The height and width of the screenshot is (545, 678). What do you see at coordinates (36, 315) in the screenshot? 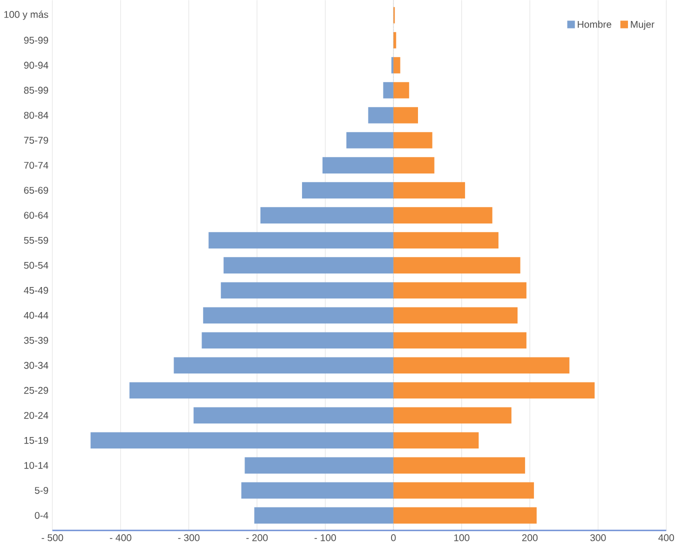
I see `y-tick-label: 40-44` at bounding box center [36, 315].